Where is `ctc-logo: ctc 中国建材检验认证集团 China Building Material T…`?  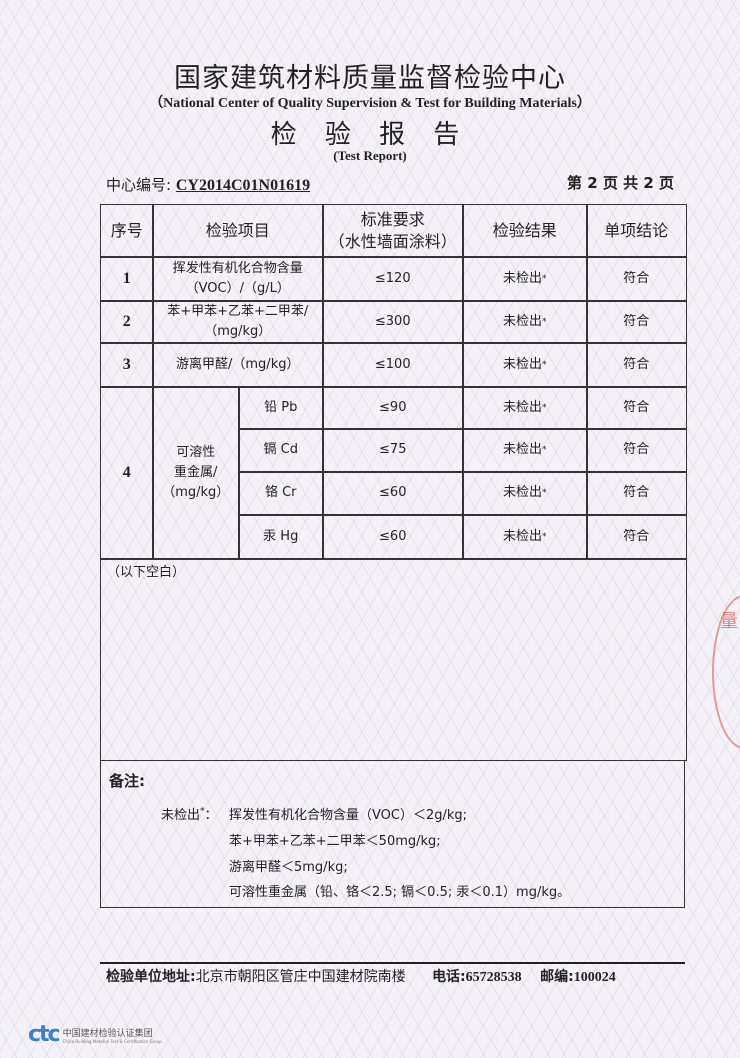 ctc-logo: ctc 中国建材检验认证集团 China Building Material T… is located at coordinates (95, 1034).